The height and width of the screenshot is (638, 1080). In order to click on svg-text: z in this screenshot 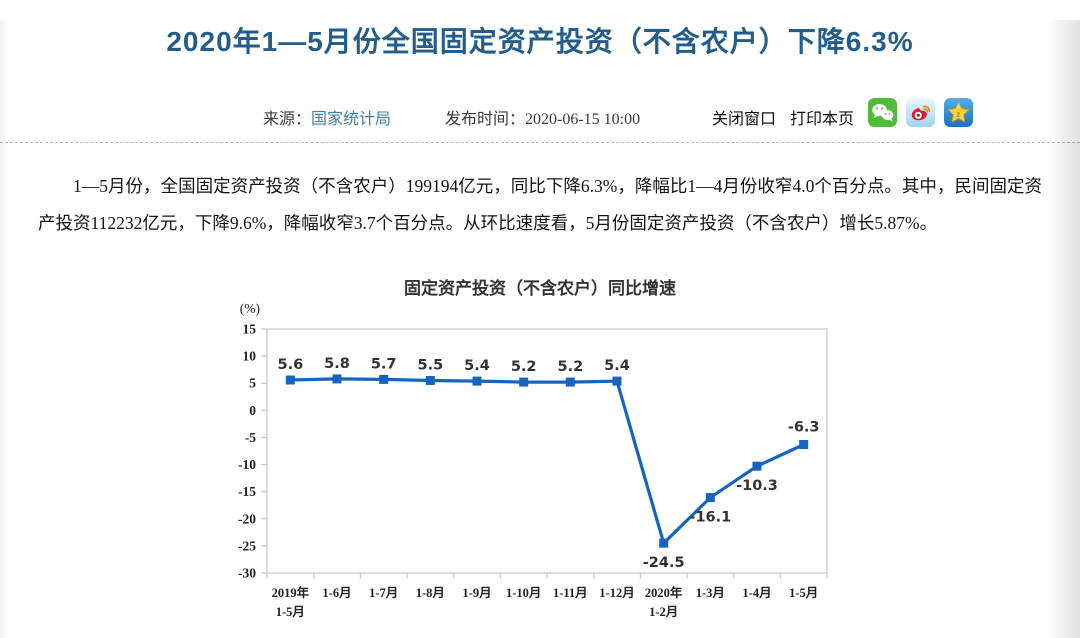, I will do `click(959, 114)`.